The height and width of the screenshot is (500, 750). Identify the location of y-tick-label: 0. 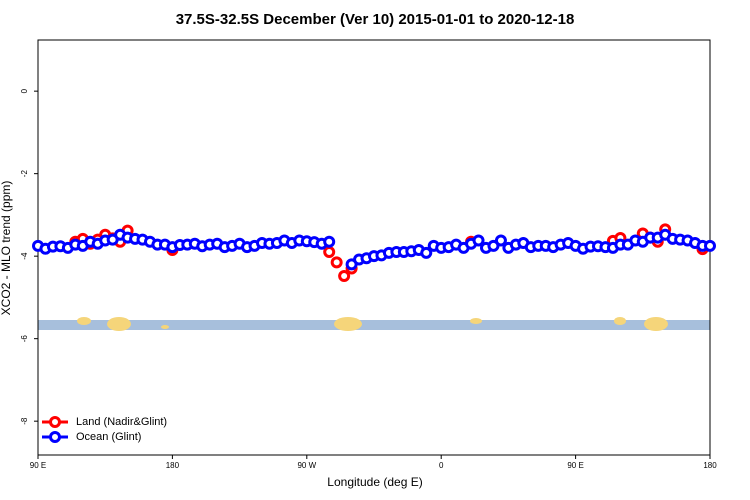
(24, 90).